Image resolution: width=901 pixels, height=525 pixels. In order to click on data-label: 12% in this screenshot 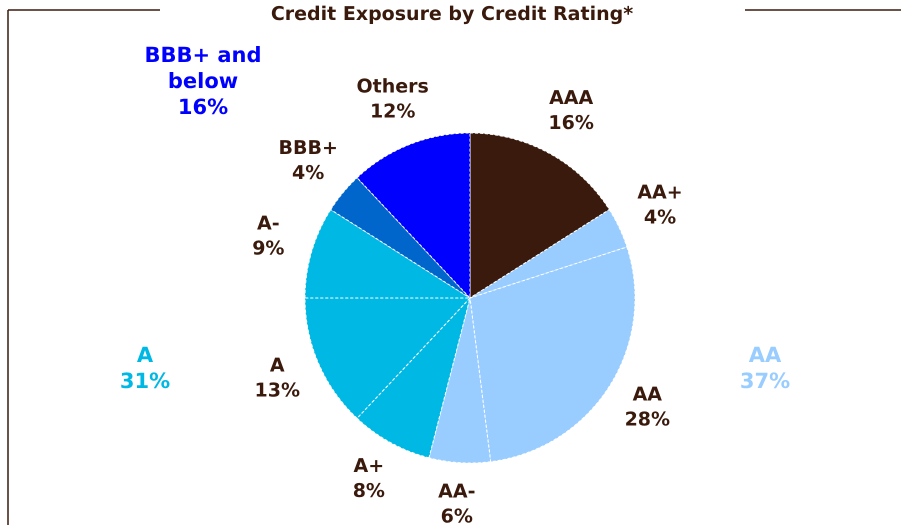, I will do `click(393, 111)`.